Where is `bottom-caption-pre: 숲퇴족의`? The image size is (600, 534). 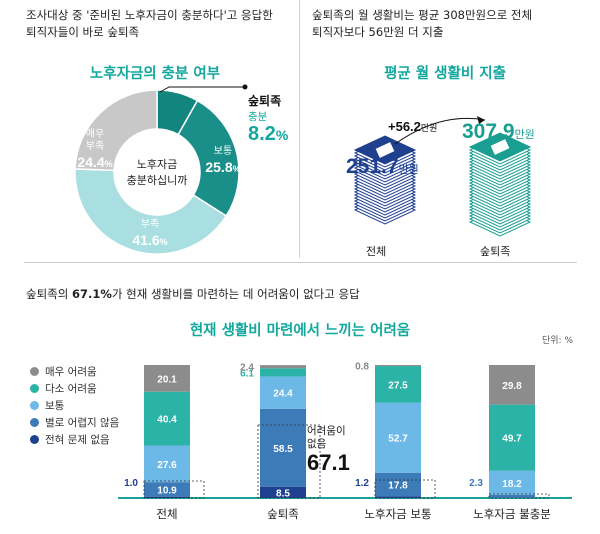
bottom-caption-pre: 숲퇴족의 is located at coordinates (49, 294).